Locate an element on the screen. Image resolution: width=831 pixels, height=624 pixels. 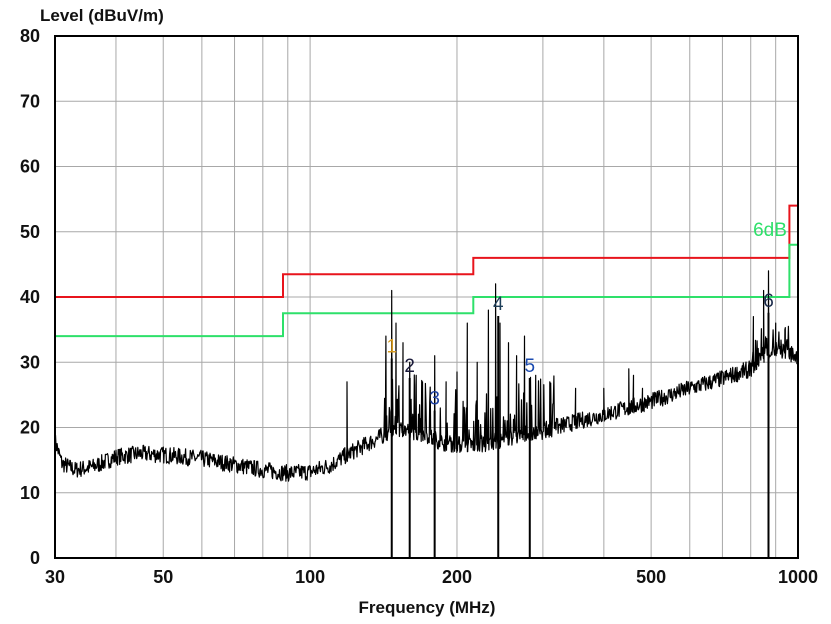
x-tick-label: 200 is located at coordinates (457, 577).